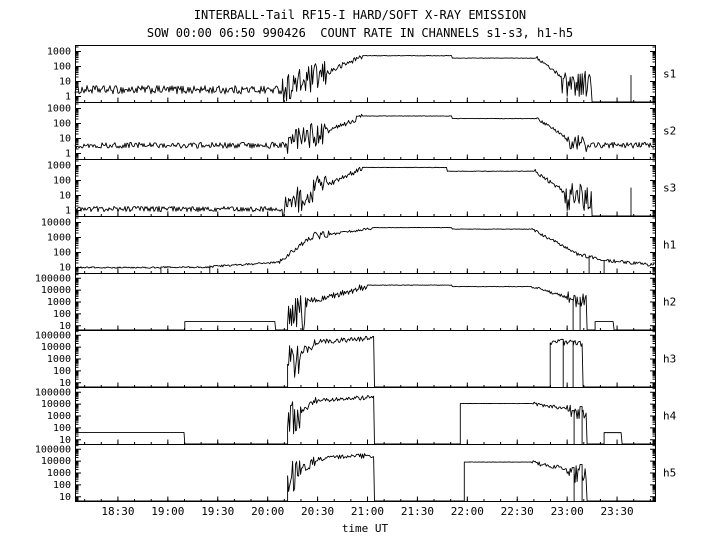 Image resolution: width=720 pixels, height=550 pixels. Describe the element at coordinates (669, 74) in the screenshot. I see `panel-label-s1: s1` at that location.